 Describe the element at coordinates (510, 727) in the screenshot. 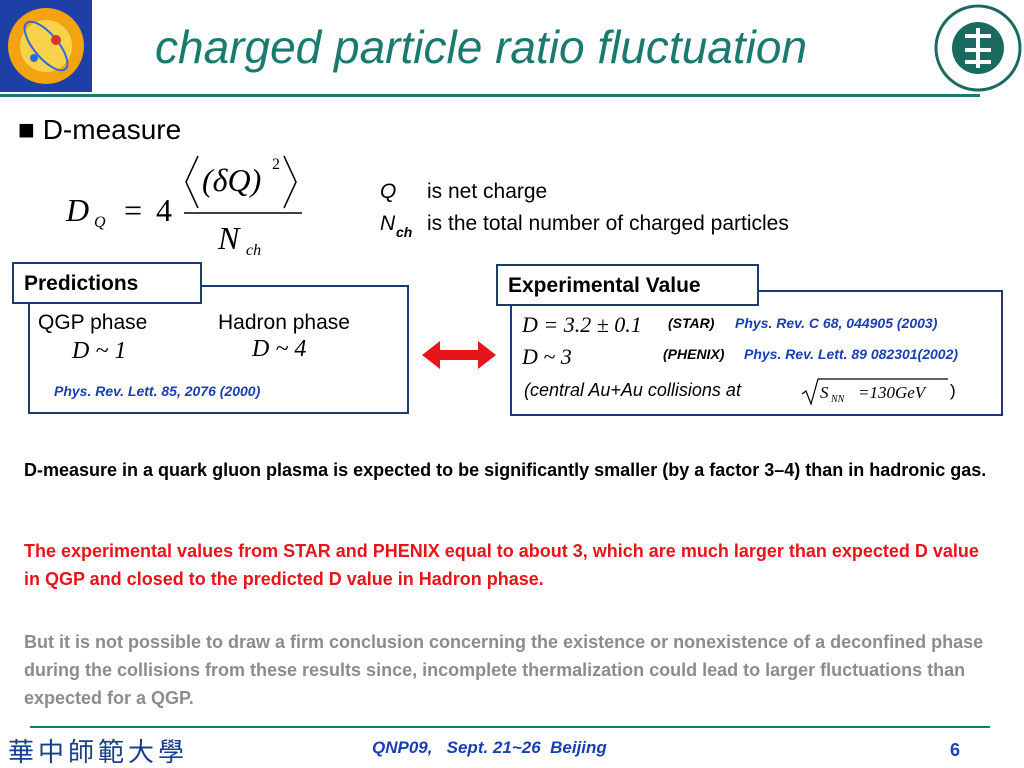

I see `footer-rule` at that location.